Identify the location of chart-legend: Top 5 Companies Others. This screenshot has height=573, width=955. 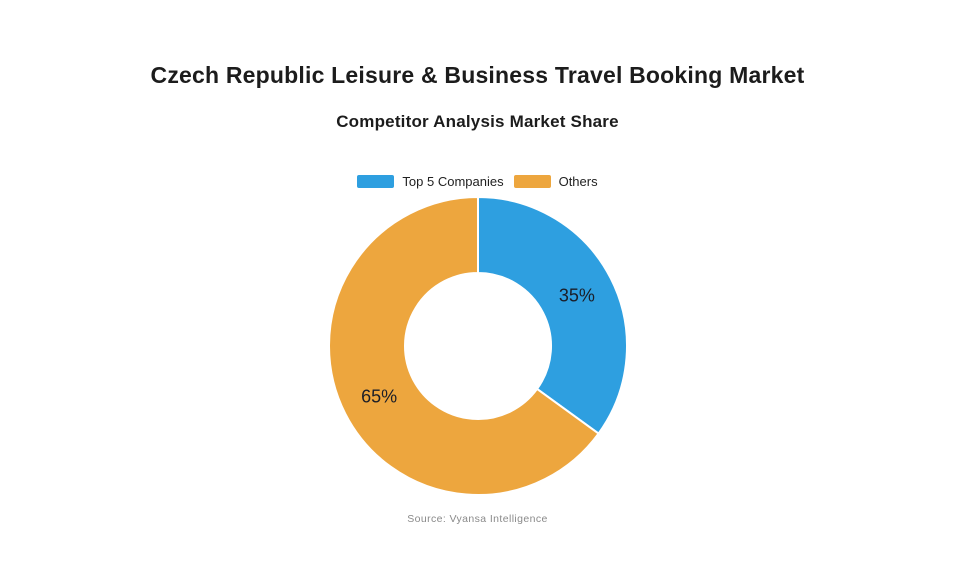
(477, 181).